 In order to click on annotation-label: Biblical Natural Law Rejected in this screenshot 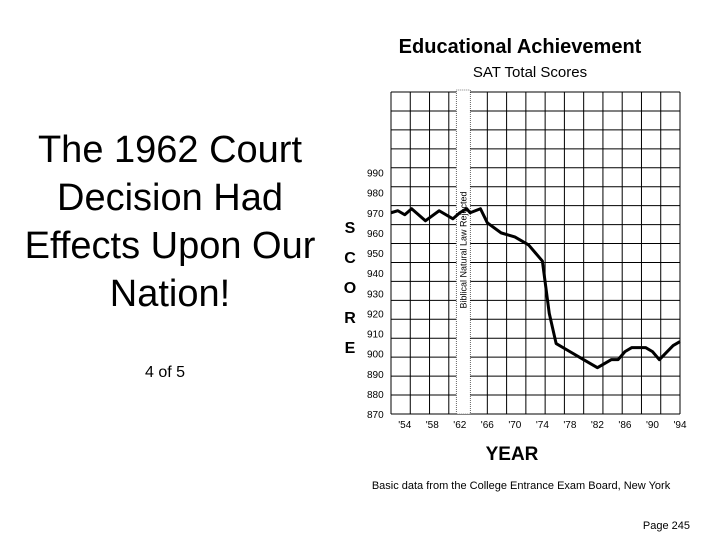, I will do `click(463, 249)`.